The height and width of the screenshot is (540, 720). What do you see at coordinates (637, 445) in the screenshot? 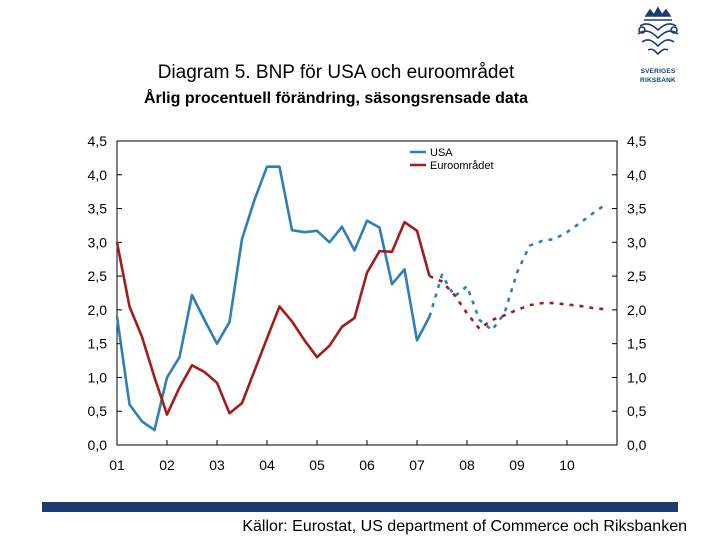
I see `y-tick-label-right: 0,0` at bounding box center [637, 445].